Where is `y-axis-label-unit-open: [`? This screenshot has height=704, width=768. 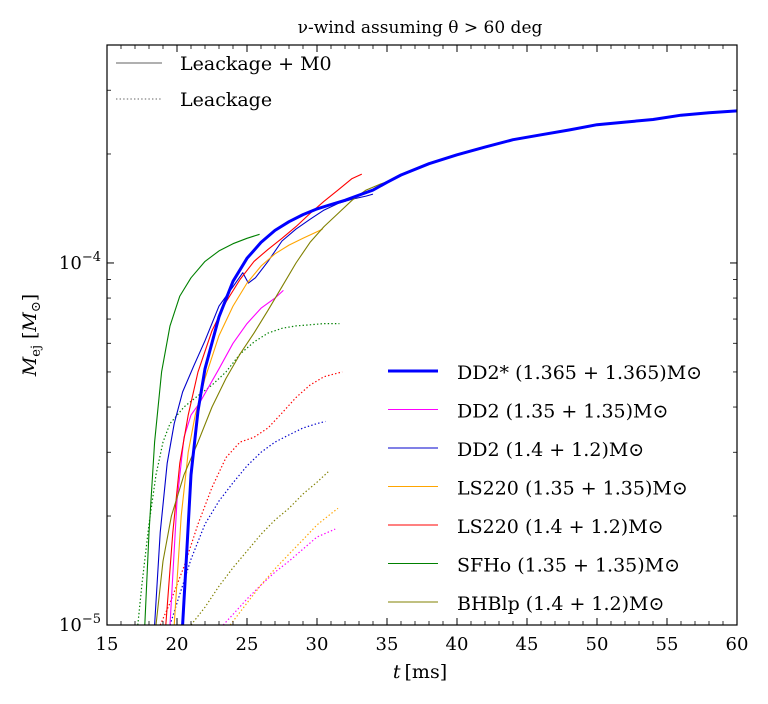
y-axis-label-unit-open: [ is located at coordinates (30, 335).